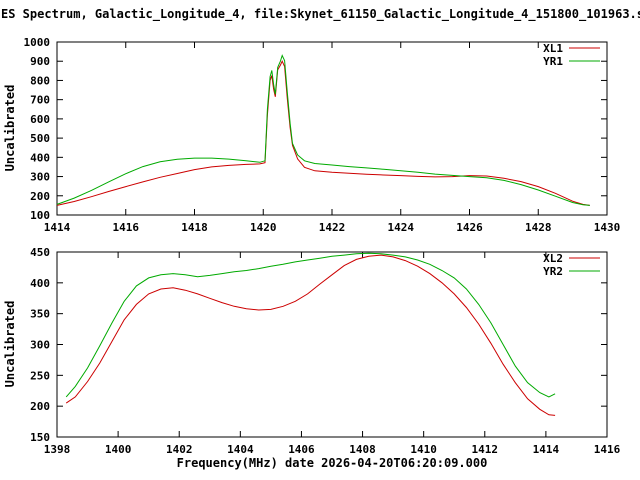 This screenshot has width=640, height=480. I want to click on y-tick-label: 100, so click(40, 215).